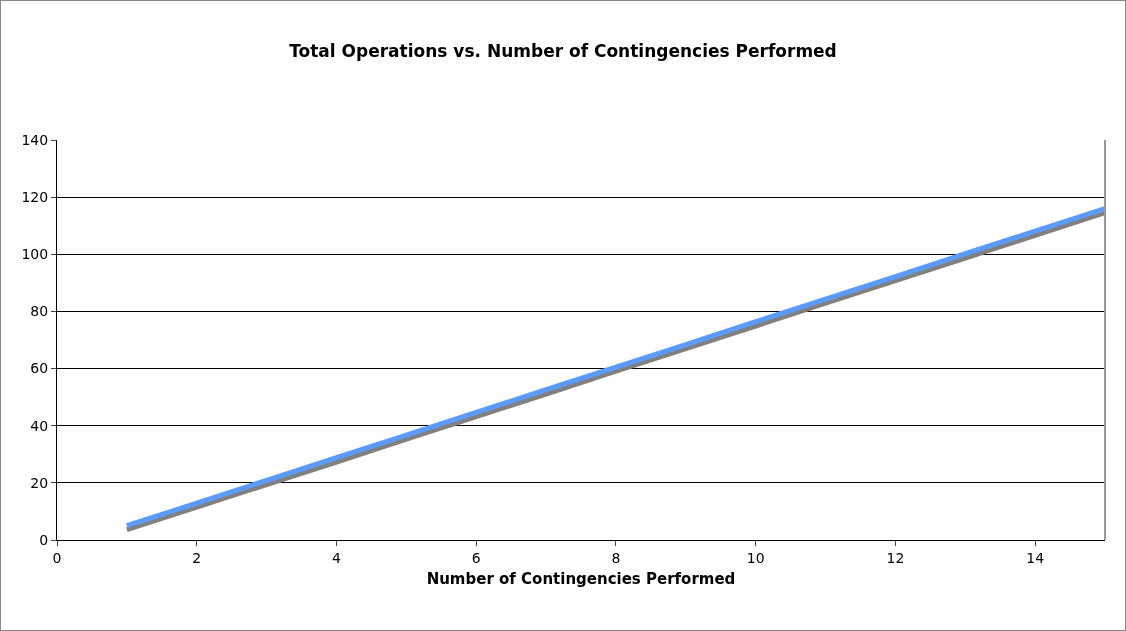 The width and height of the screenshot is (1126, 631). I want to click on x-tick-label: 10, so click(755, 557).